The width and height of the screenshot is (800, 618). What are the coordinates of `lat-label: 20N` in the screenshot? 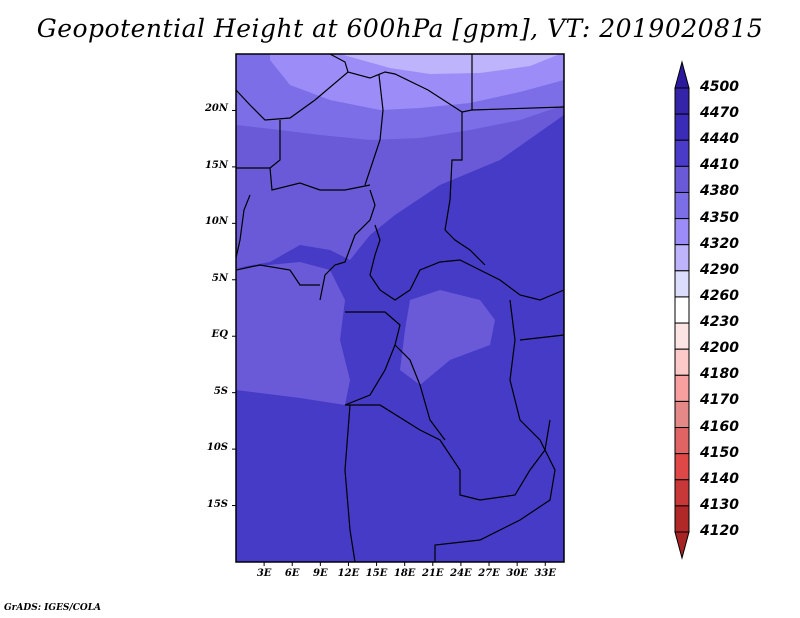 It's located at (216, 109).